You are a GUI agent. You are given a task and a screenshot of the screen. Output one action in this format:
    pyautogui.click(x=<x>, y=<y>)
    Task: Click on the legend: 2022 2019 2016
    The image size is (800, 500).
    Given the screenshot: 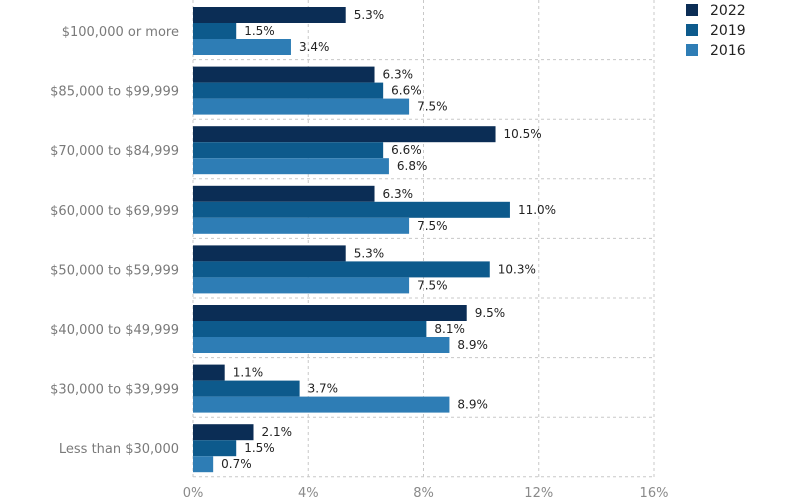 What is the action you would take?
    pyautogui.click(x=716, y=31)
    